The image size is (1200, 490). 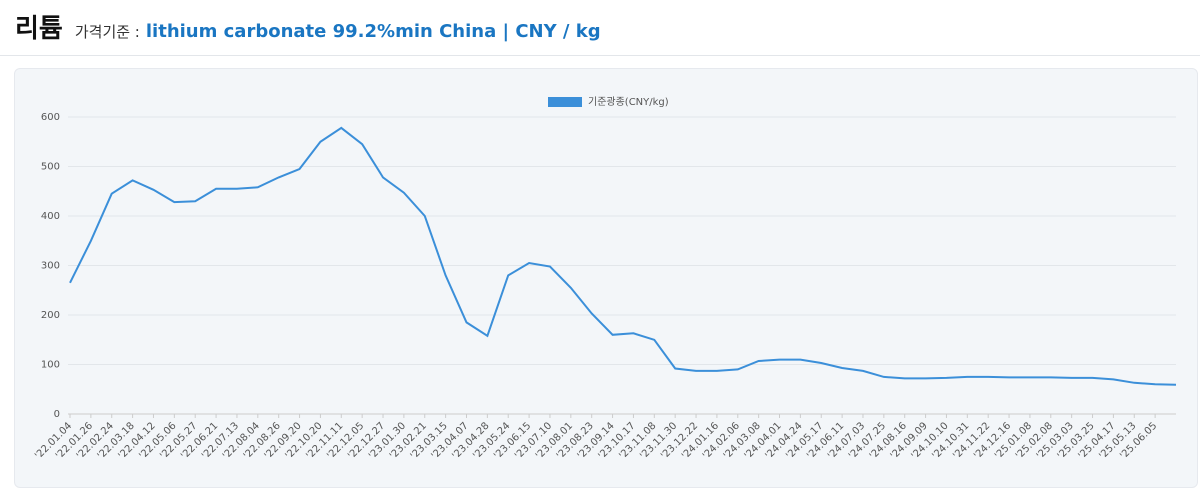 What do you see at coordinates (50, 216) in the screenshot?
I see `y-tick-label: 400` at bounding box center [50, 216].